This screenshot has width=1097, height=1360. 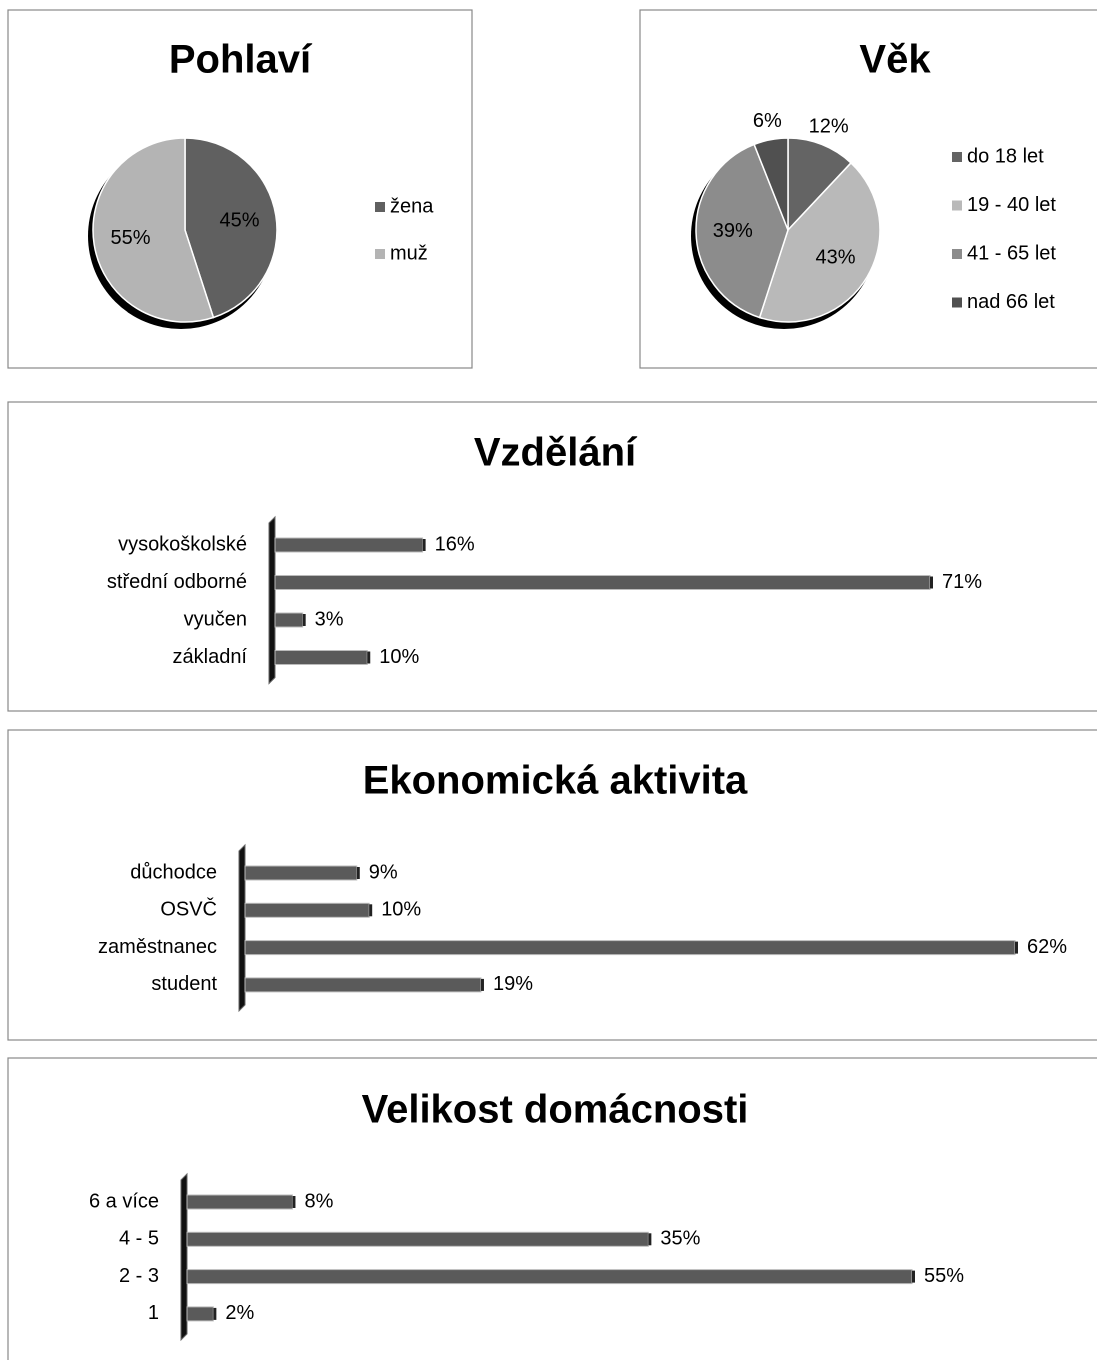 I want to click on data-label: 9%, so click(x=383, y=872).